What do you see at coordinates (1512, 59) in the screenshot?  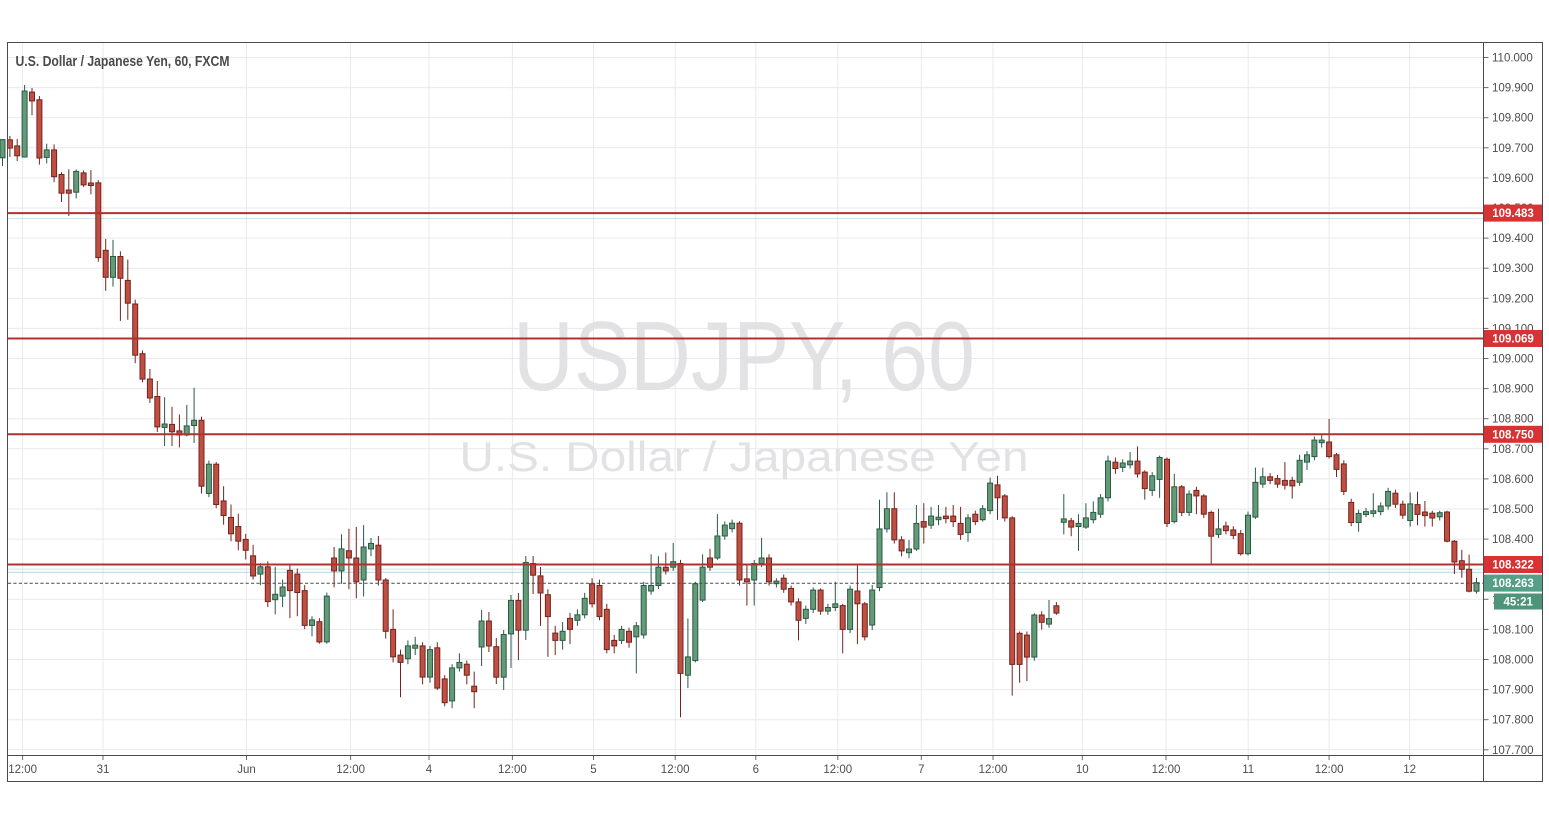 I see `svg-text: 110.000` at bounding box center [1512, 59].